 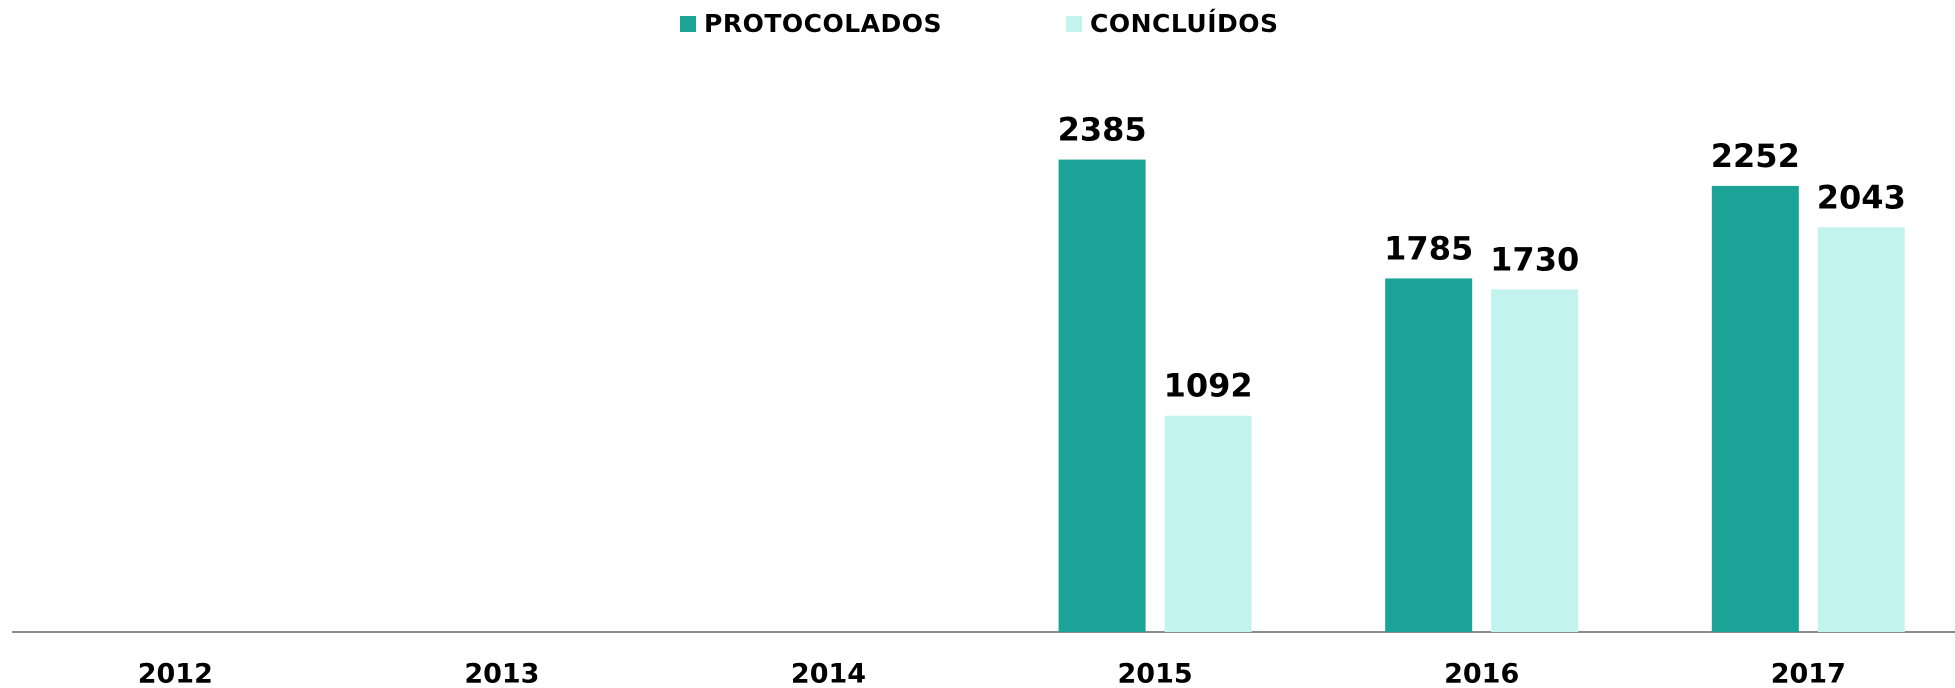 What do you see at coordinates (501, 673) in the screenshot?
I see `x-tick-label: 2013` at bounding box center [501, 673].